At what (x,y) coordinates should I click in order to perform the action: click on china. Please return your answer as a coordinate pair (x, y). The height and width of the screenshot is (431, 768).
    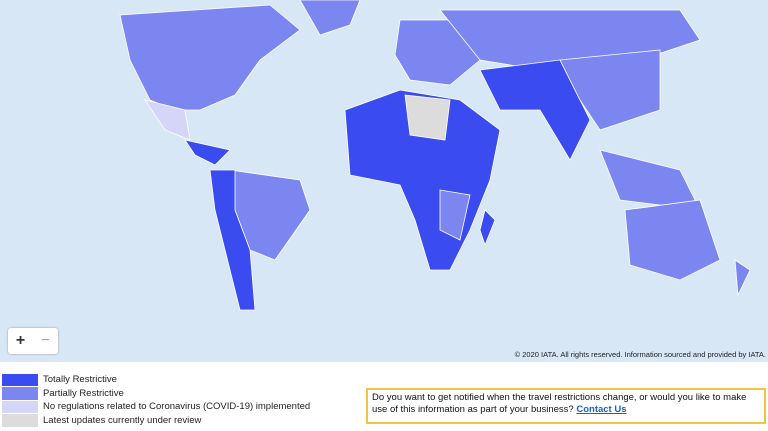
    Looking at the image, I should click on (610, 90).